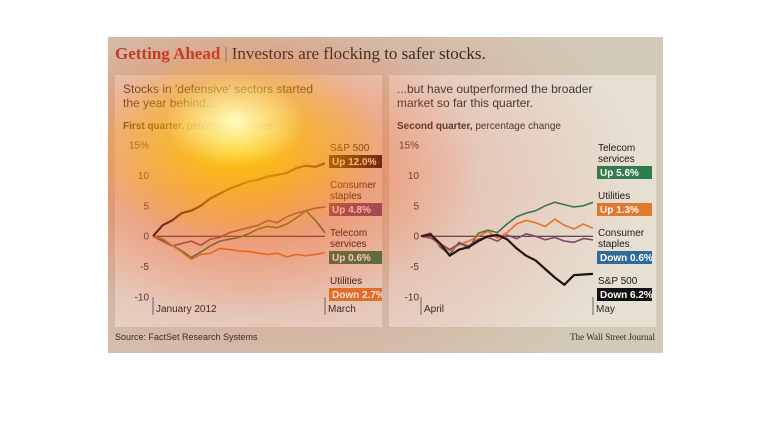  Describe the element at coordinates (416, 206) in the screenshot. I see `q2-ytick-label: 5` at that location.